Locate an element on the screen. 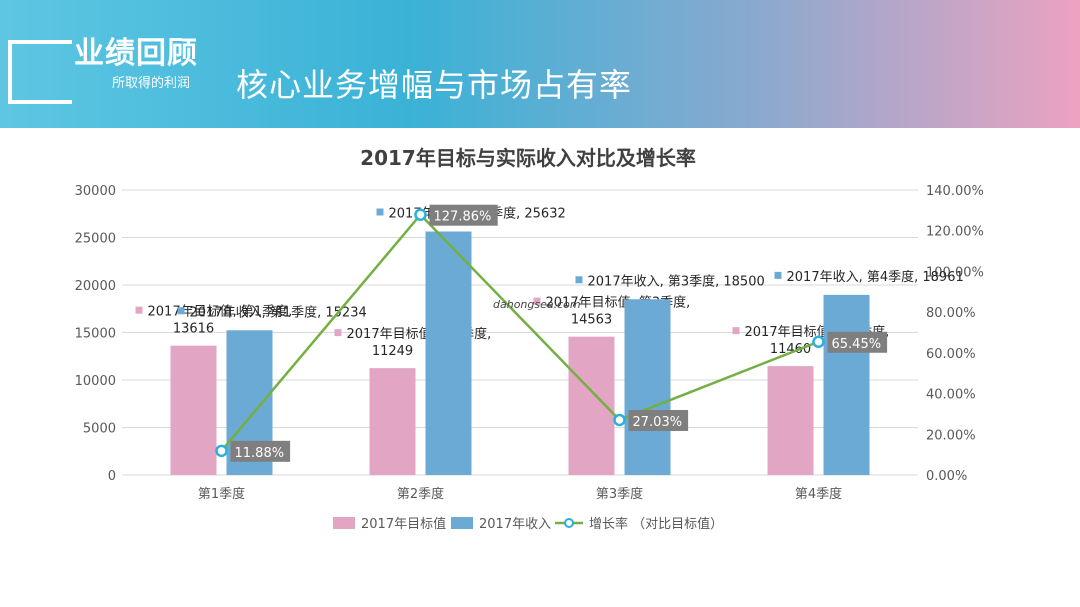  legend-label-target: 2017年目标值 is located at coordinates (403, 524).